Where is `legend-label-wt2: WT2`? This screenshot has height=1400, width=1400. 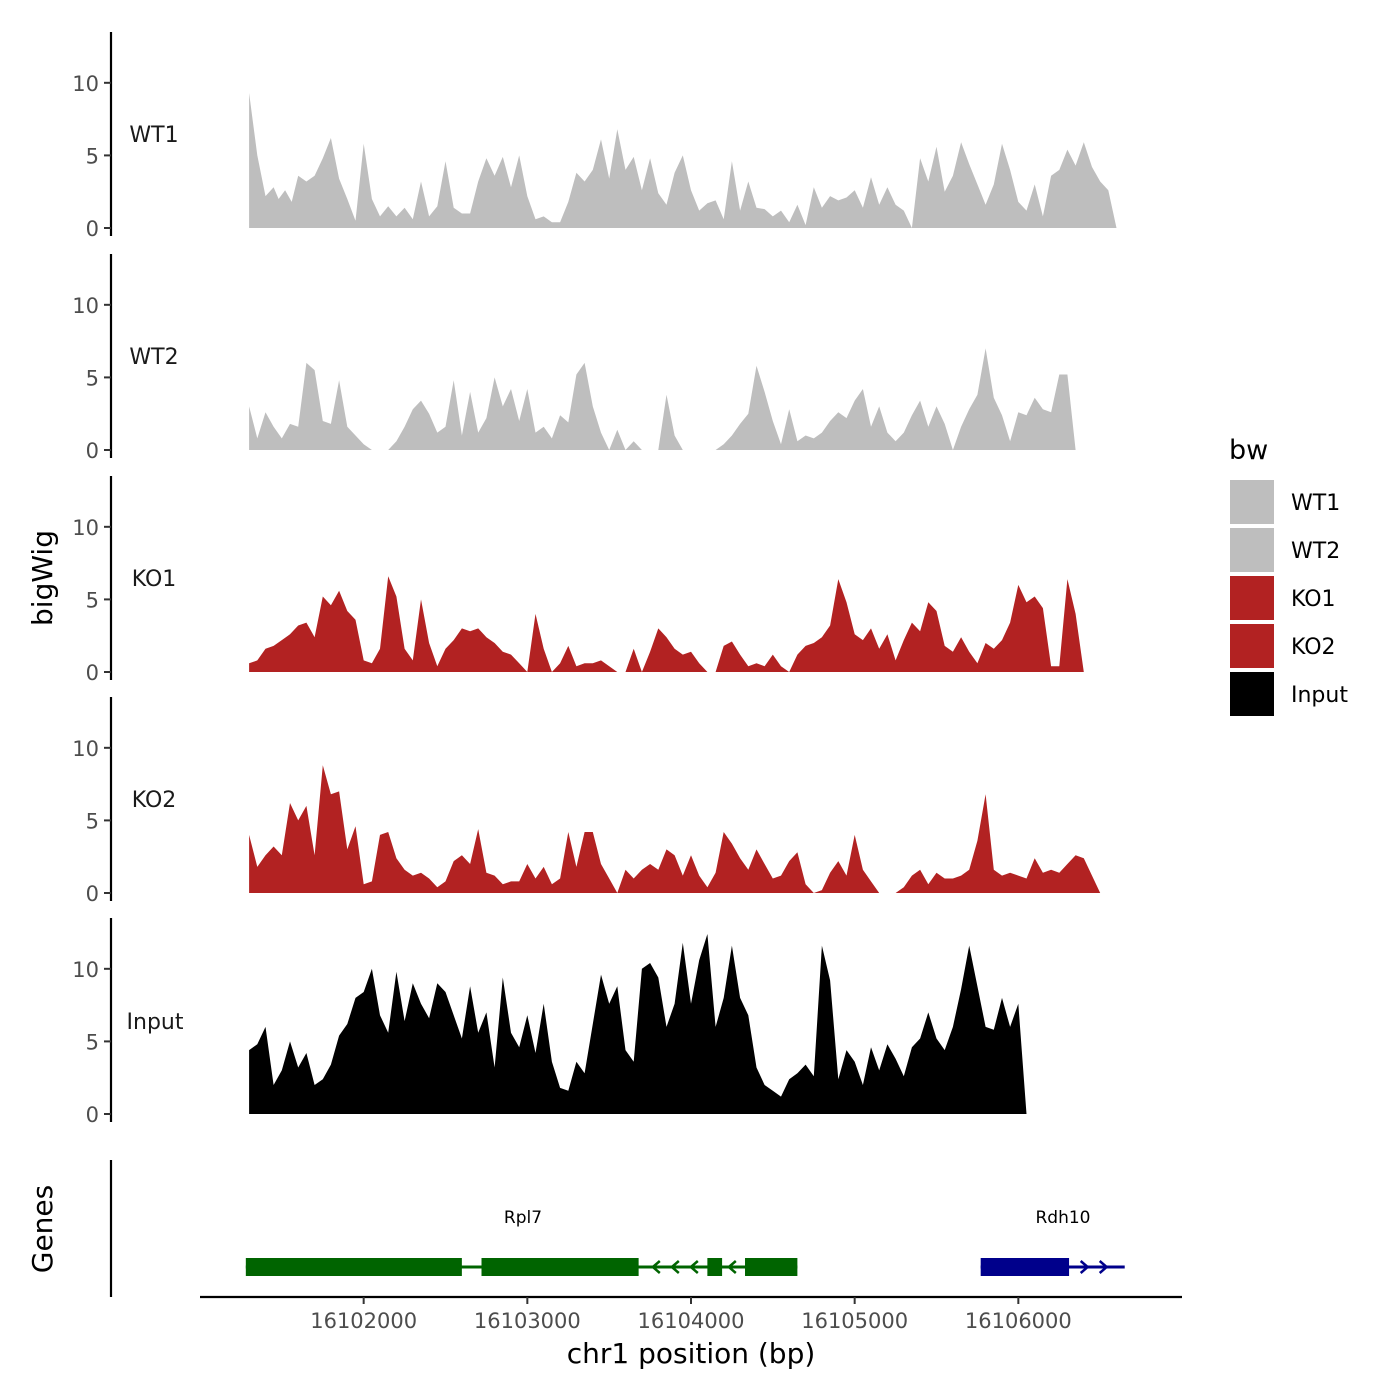 legend-label-wt2: WT2 is located at coordinates (1315, 551).